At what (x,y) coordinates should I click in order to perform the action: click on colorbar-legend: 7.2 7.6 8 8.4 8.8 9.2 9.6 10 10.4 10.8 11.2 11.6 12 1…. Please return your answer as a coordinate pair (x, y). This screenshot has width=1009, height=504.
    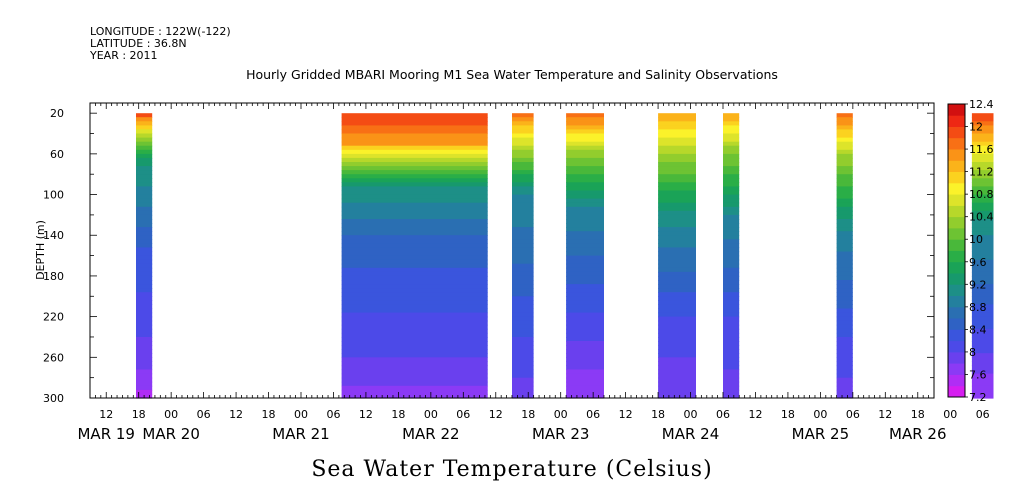
    Looking at the image, I should click on (970, 251).